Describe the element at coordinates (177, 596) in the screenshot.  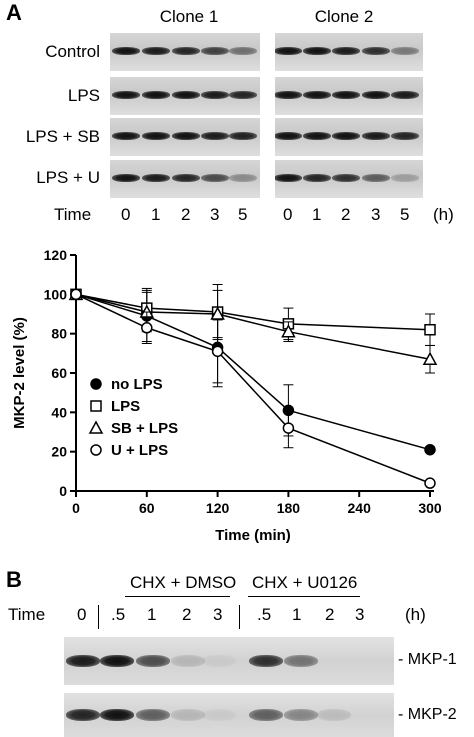
I see `group-line-dmso` at that location.